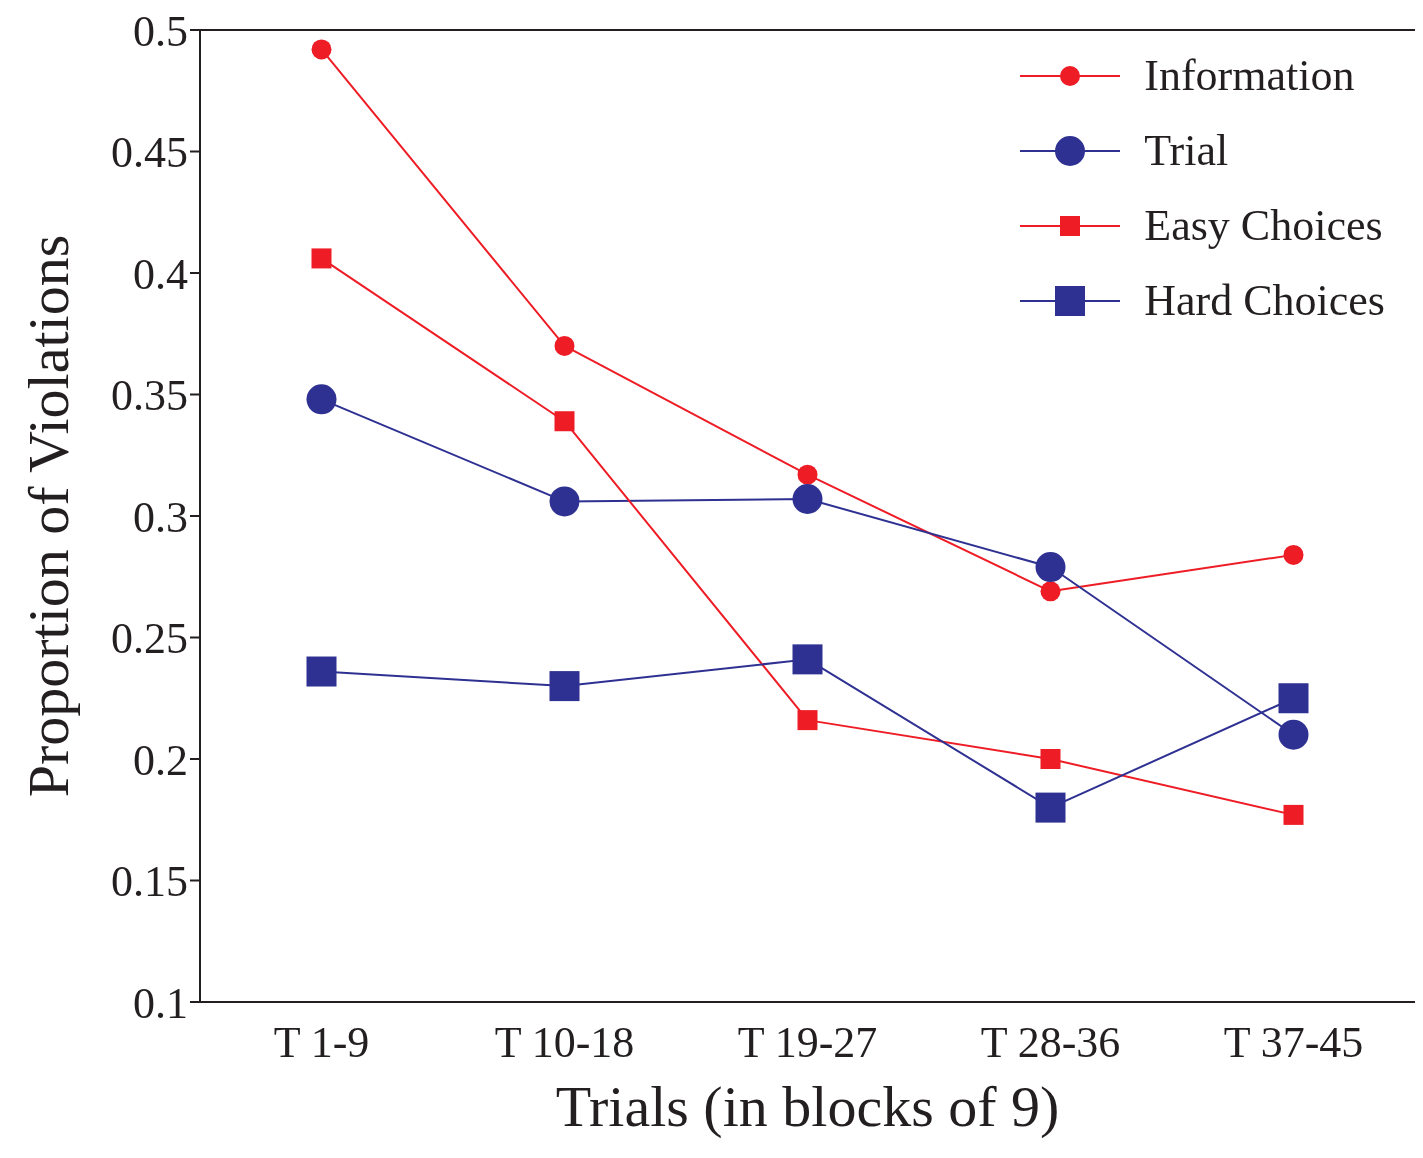  I want to click on y-tick-label: 0.5, so click(160, 31).